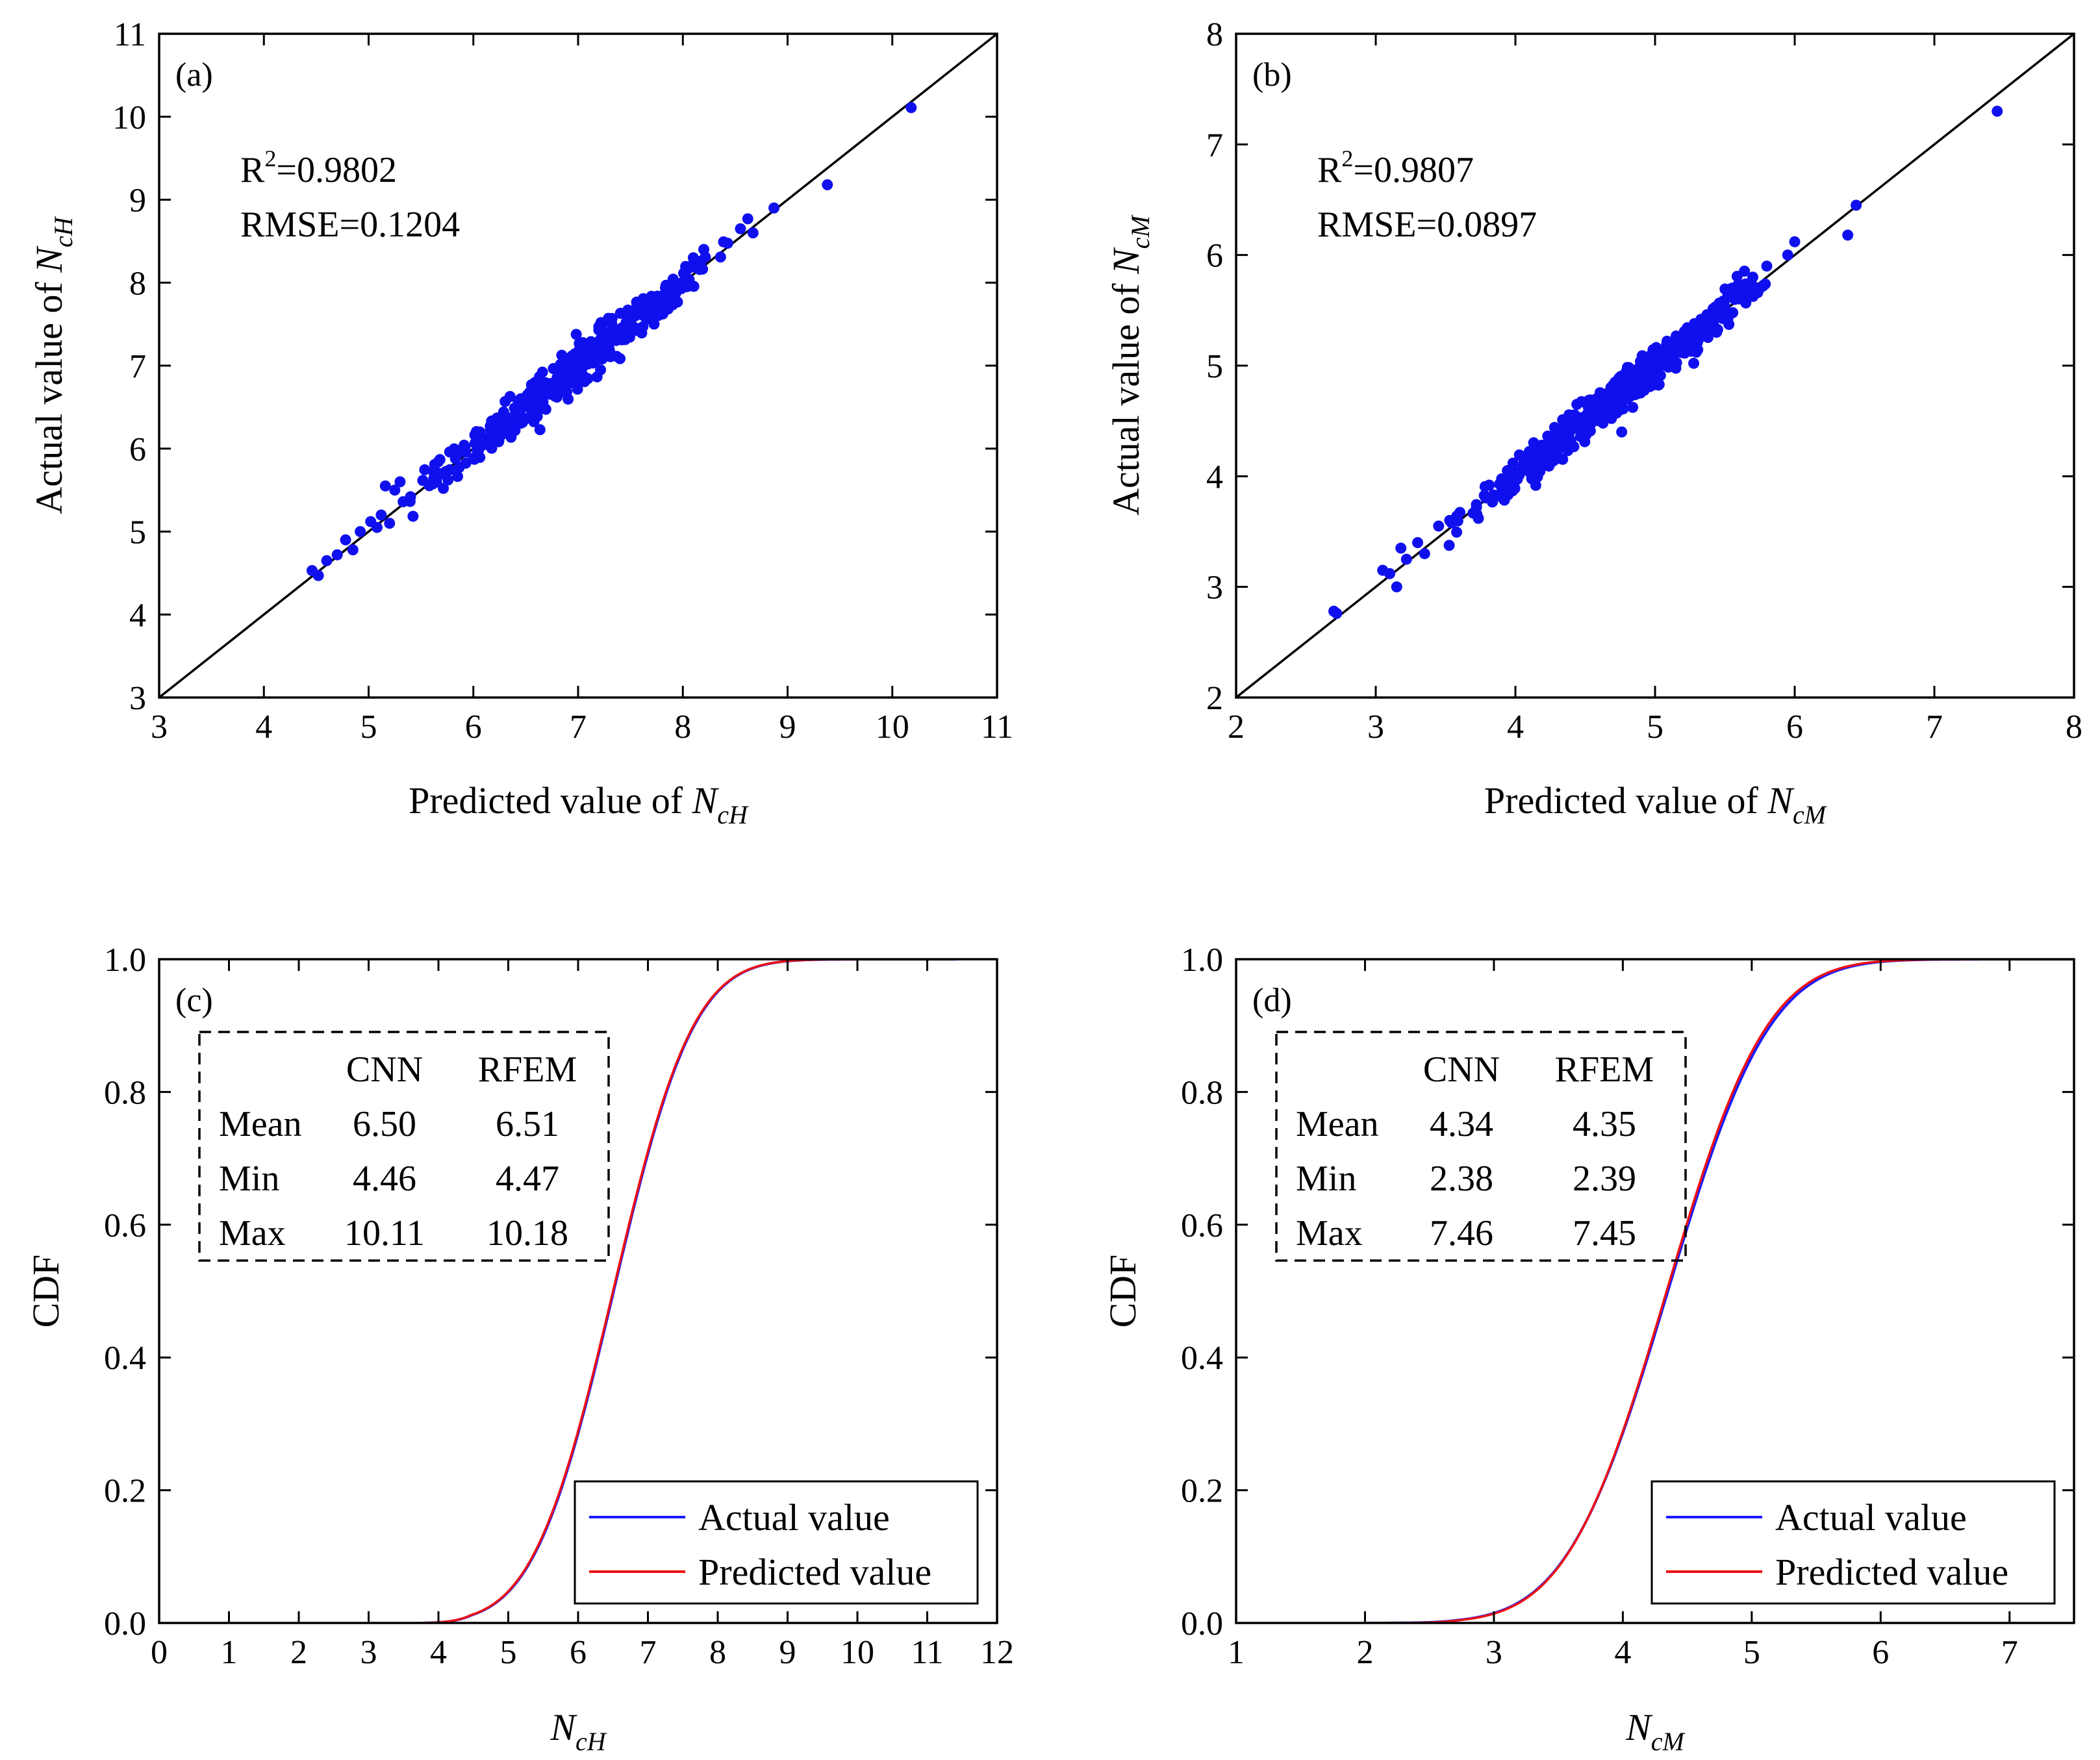 The height and width of the screenshot is (1760, 2100). What do you see at coordinates (1202, 1491) in the screenshot?
I see `y-tick-label: 0.2` at bounding box center [1202, 1491].